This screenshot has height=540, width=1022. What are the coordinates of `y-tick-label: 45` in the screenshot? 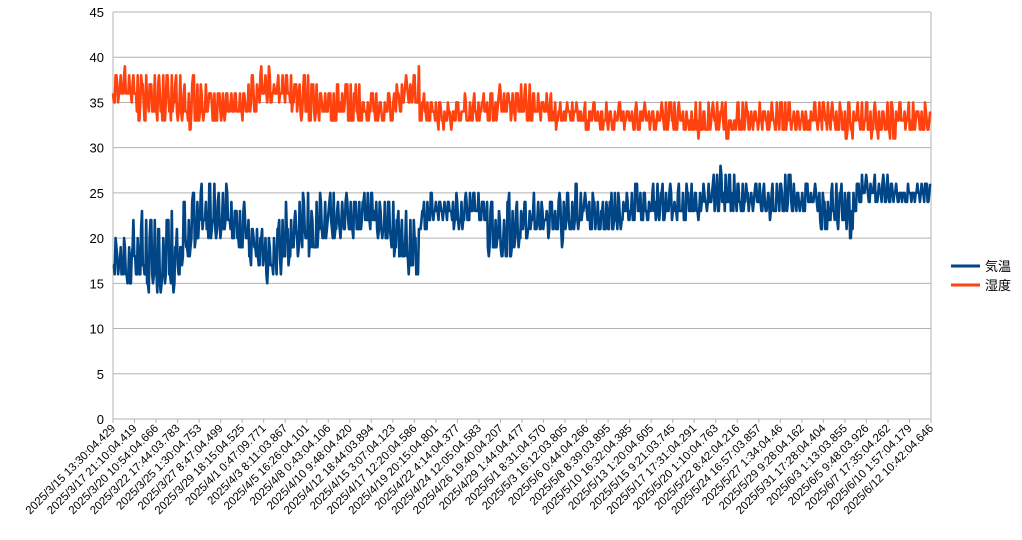 It's located at (97, 12).